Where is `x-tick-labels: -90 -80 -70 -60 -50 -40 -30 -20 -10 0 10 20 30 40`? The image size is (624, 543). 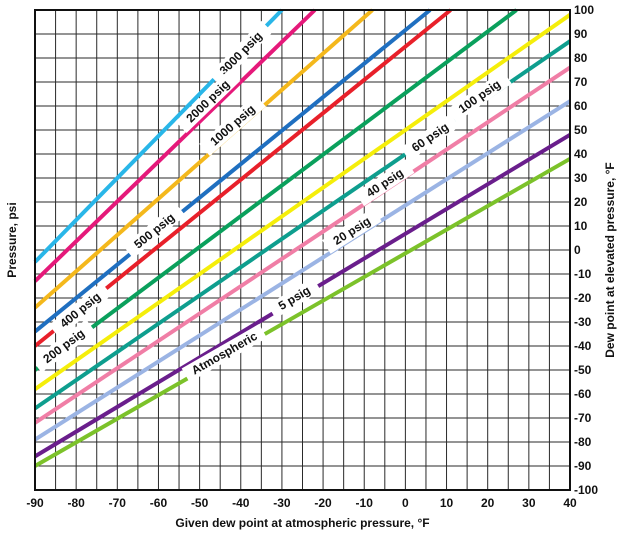 x-tick-labels: -90 -80 -70 -60 -50 -40 -30 -20 -10 0 10 20 30 40 is located at coordinates (301, 503).